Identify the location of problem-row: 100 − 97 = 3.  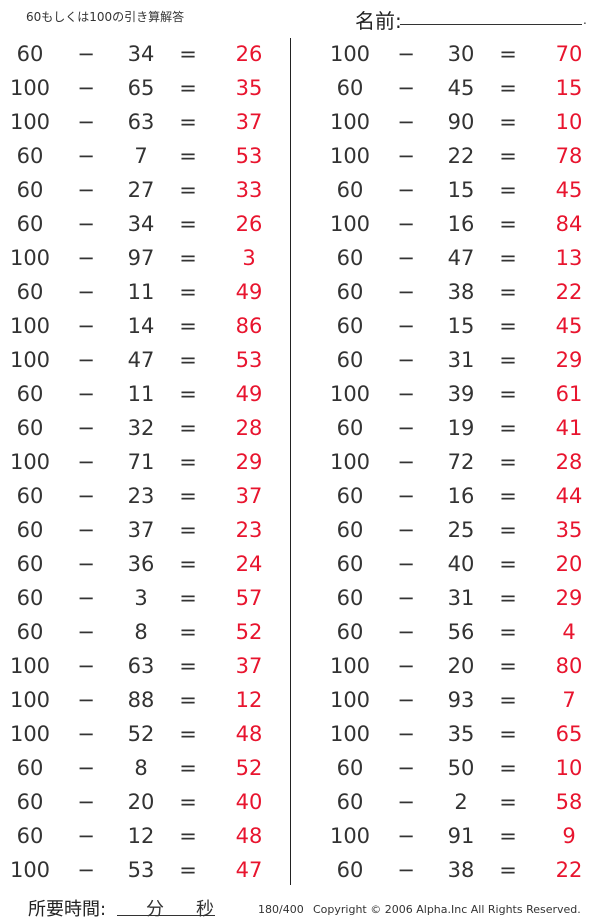
(145, 258).